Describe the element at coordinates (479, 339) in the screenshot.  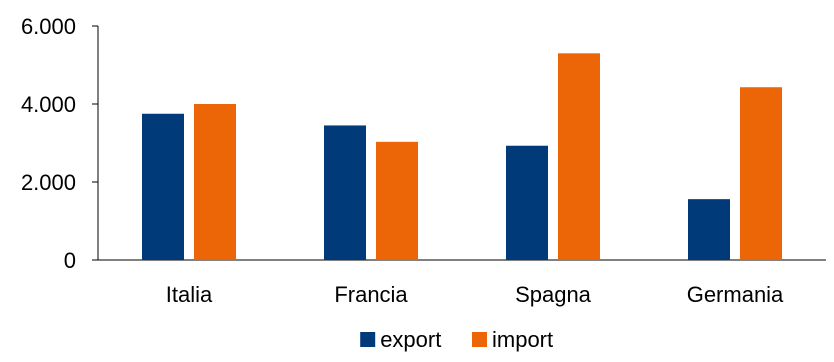
I see `legend-swatch-import` at that location.